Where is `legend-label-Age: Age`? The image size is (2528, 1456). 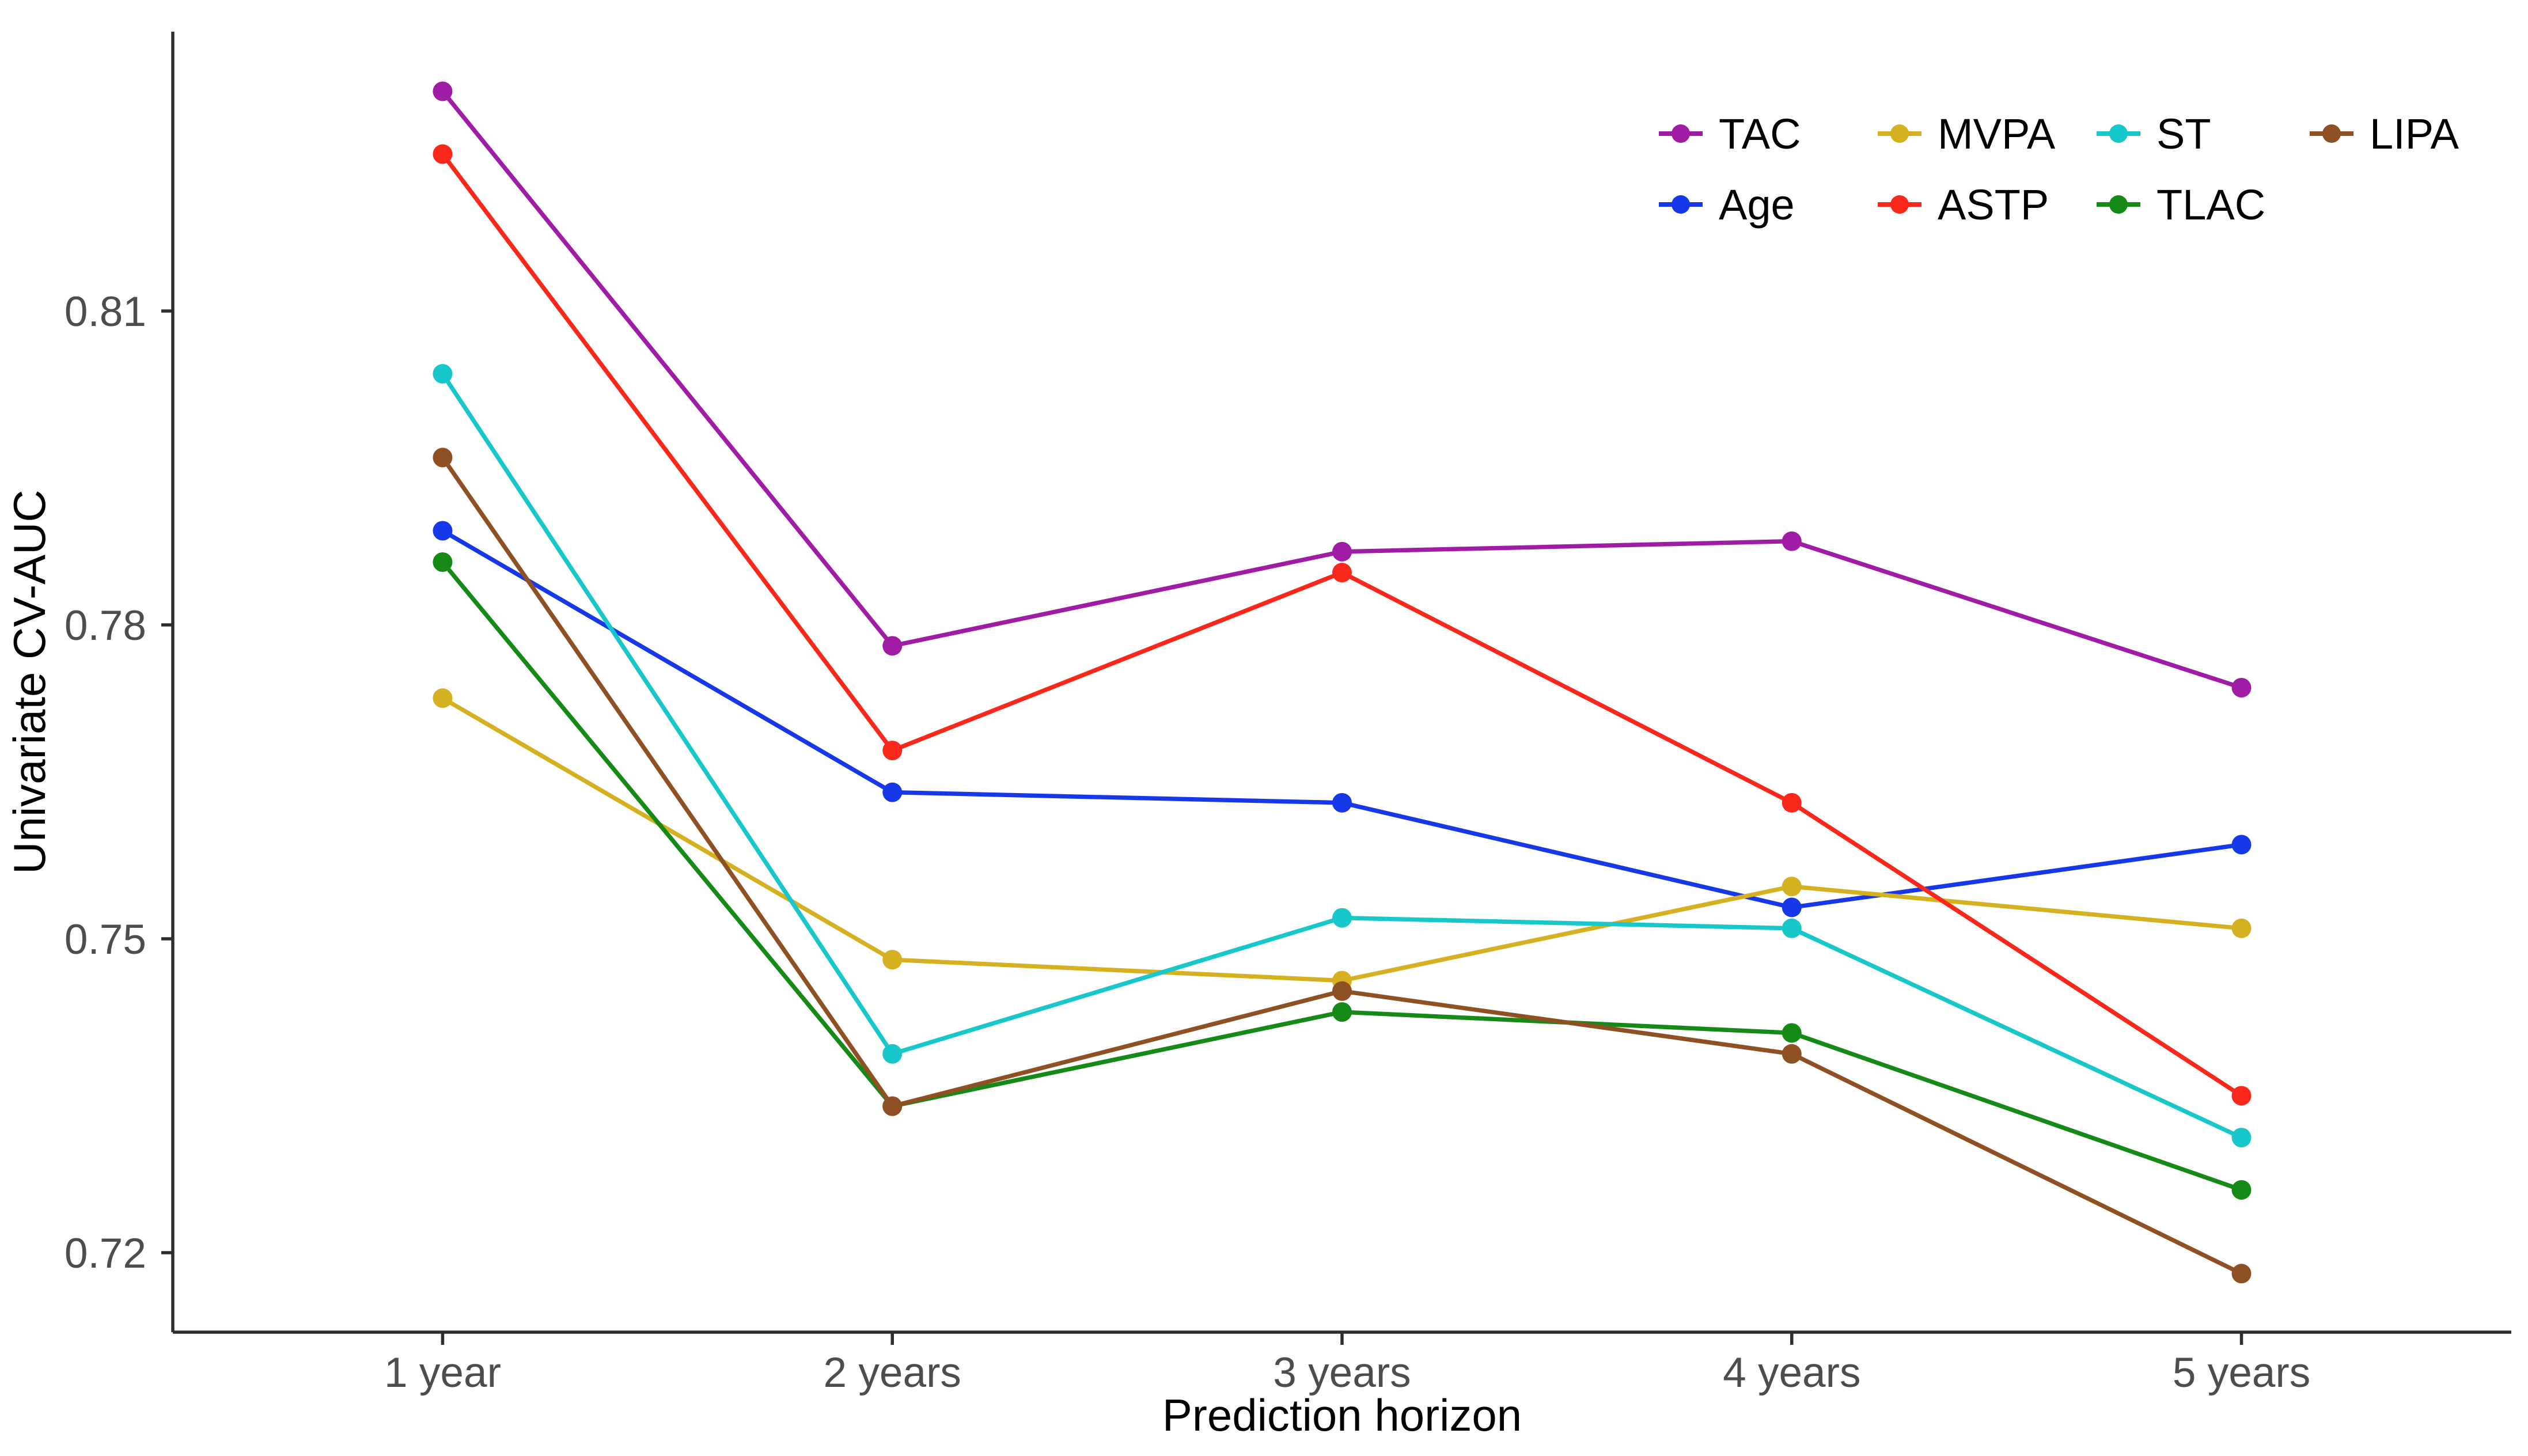 legend-label-Age: Age is located at coordinates (1757, 205).